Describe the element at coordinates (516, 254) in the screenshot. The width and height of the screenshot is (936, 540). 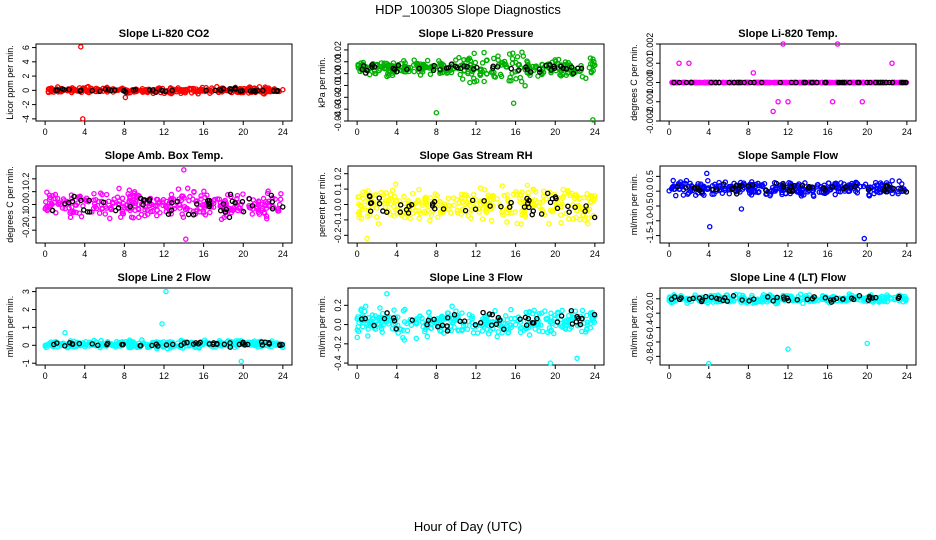
I see `x-tick-label: 16` at that location.